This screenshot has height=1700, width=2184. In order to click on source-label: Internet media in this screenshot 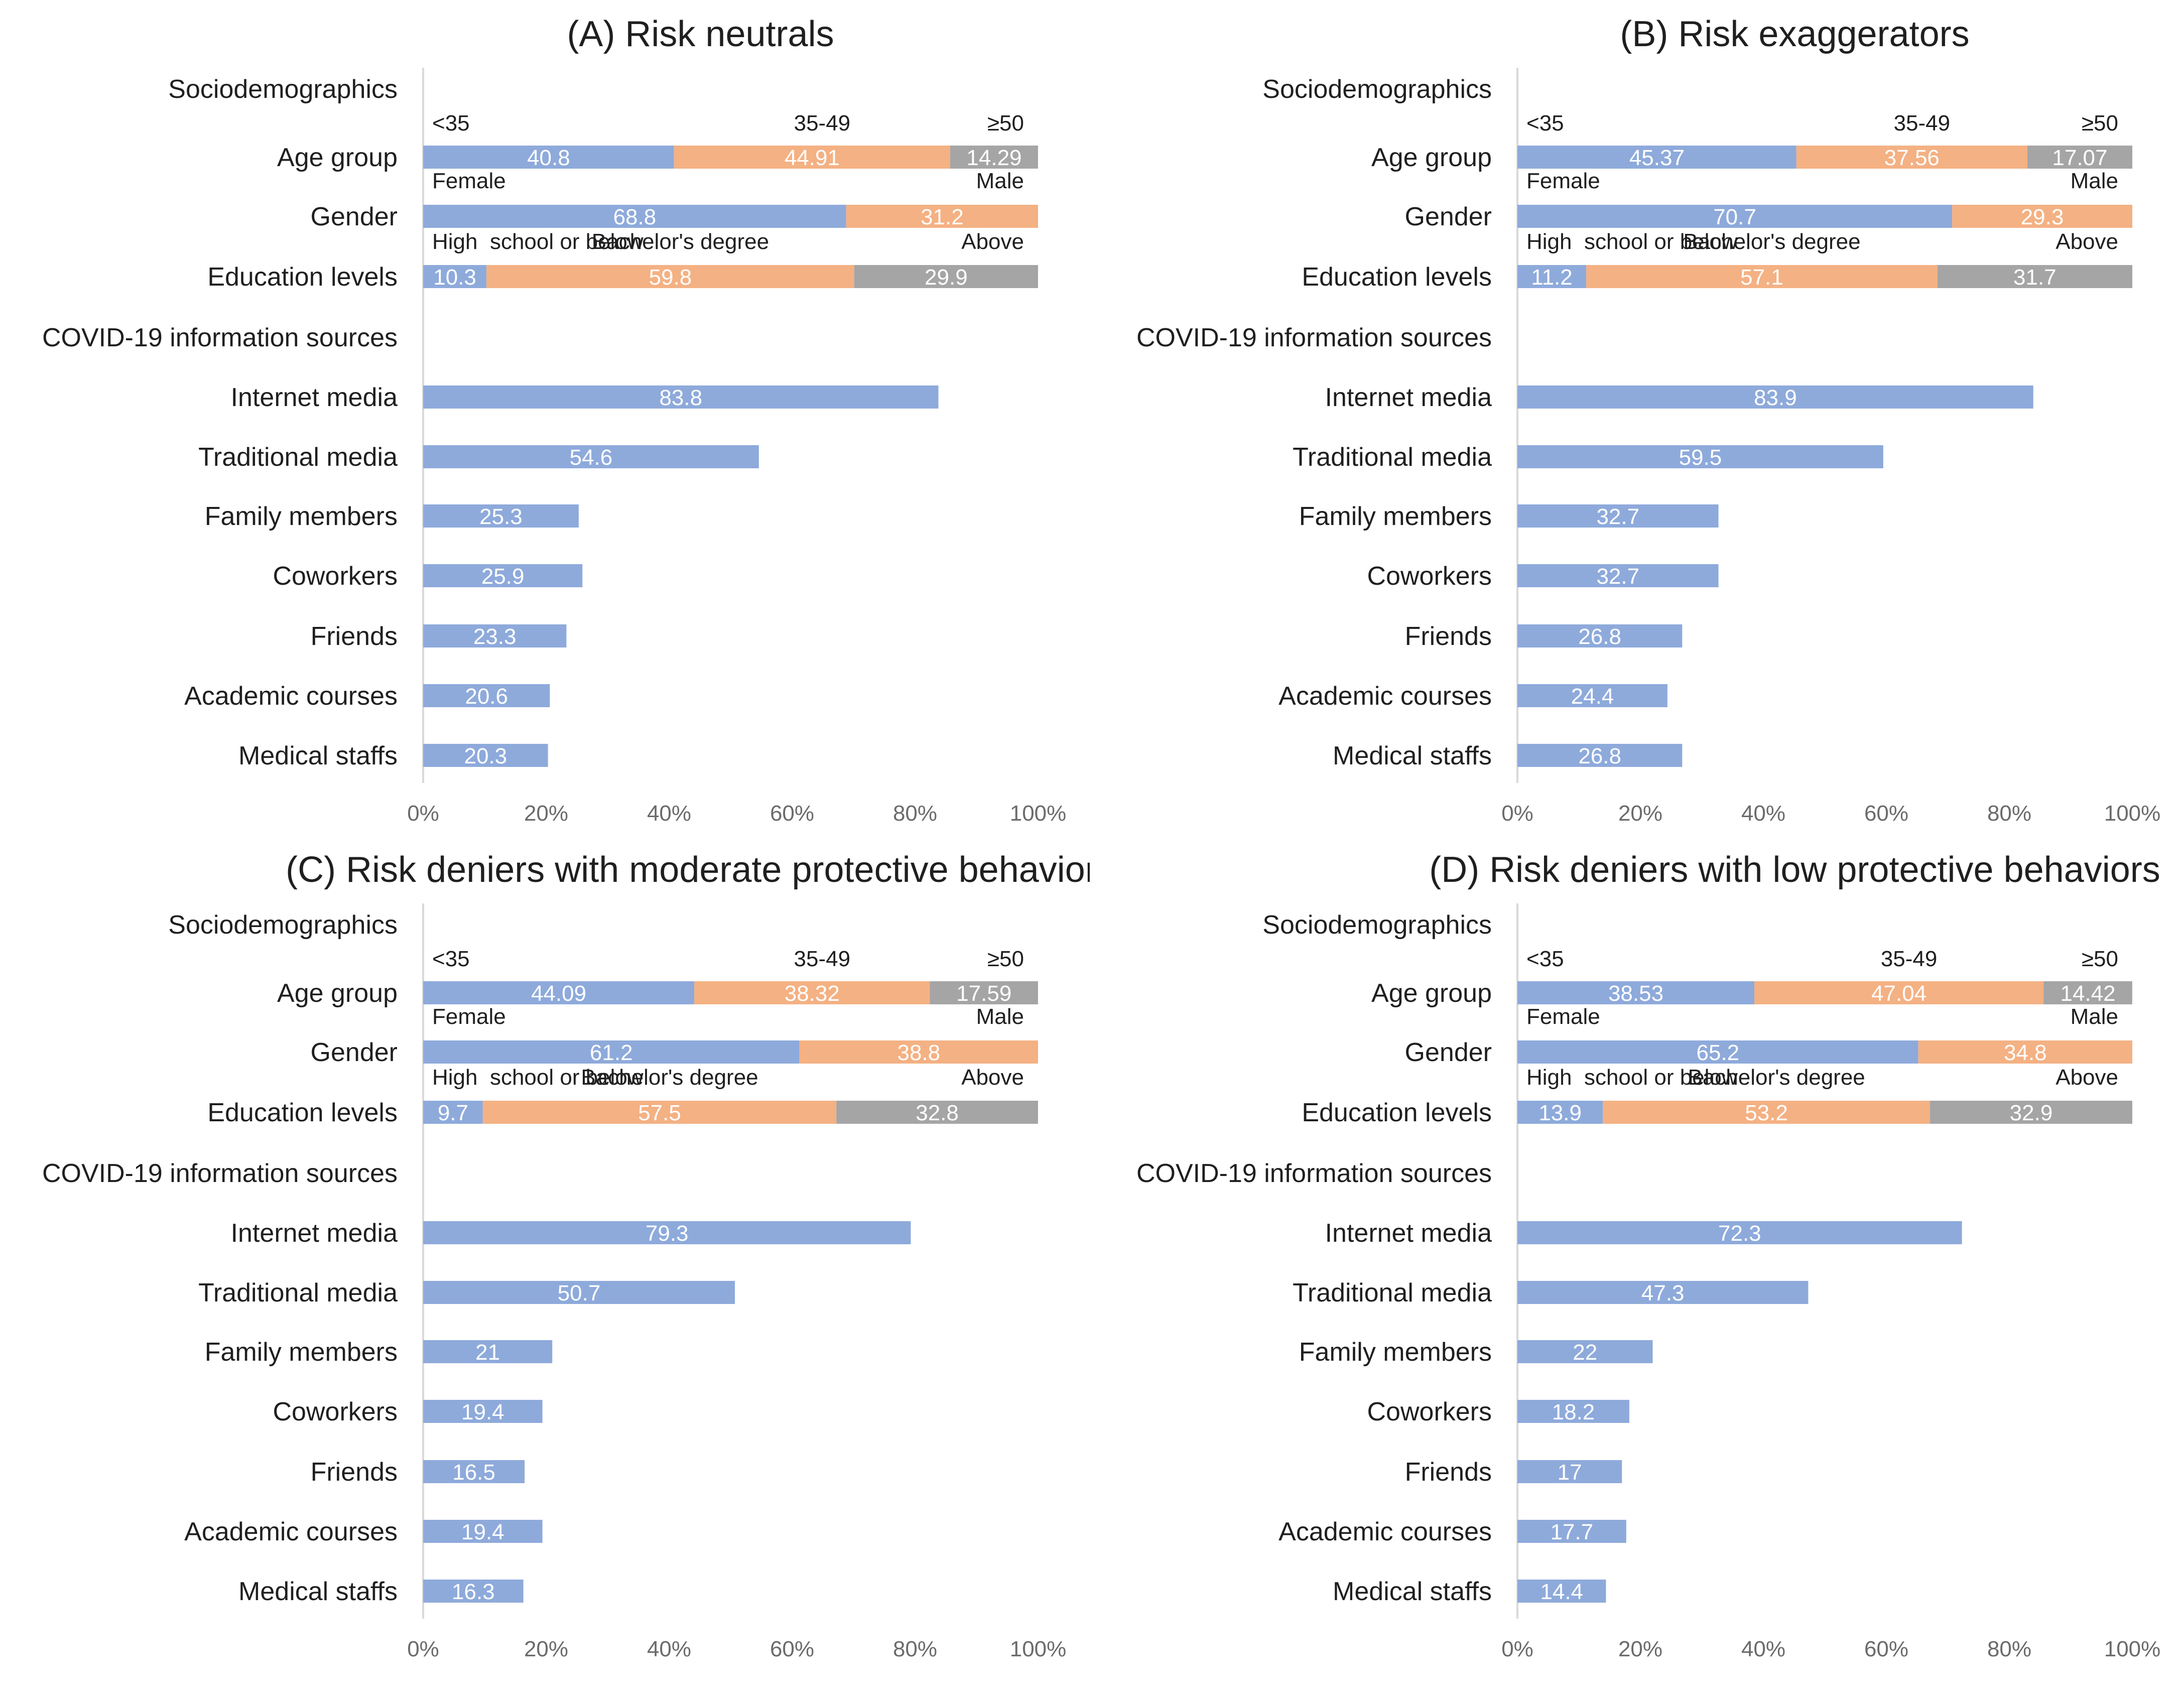, I will do `click(315, 1233)`.